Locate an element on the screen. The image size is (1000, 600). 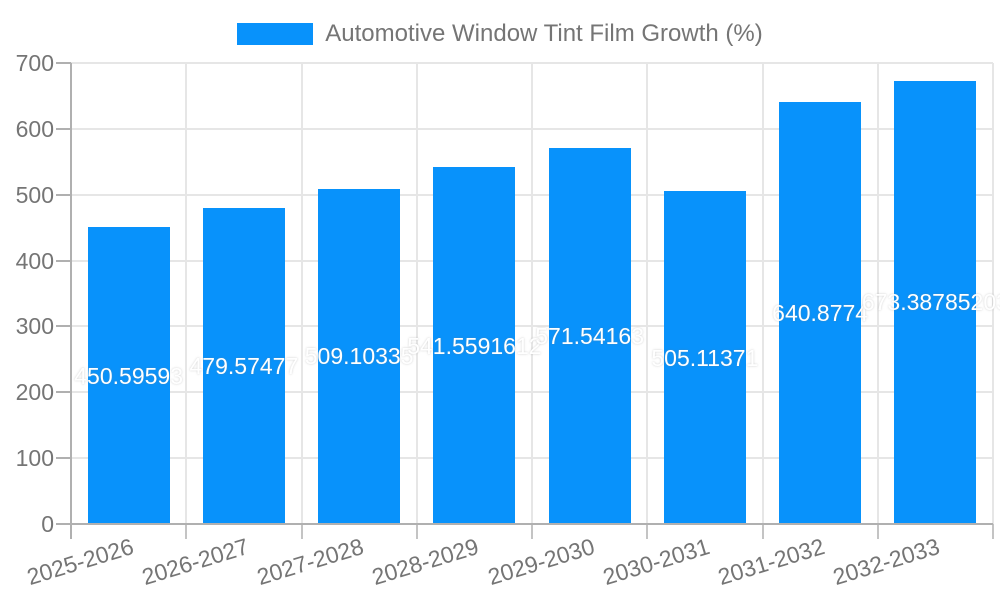
y-axis-tick-label: 500 is located at coordinates (34, 194).